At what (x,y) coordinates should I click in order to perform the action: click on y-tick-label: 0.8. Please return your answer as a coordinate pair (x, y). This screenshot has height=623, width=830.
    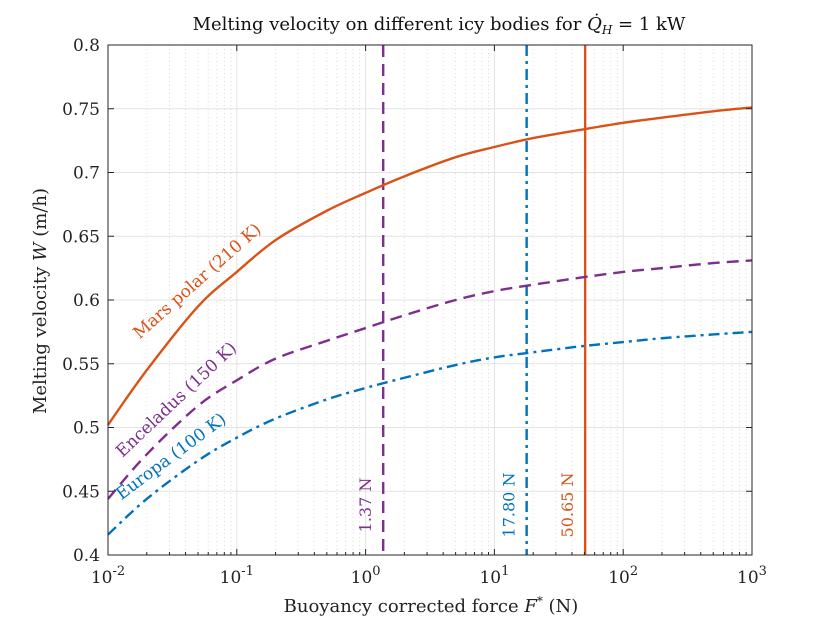
    Looking at the image, I should click on (86, 46).